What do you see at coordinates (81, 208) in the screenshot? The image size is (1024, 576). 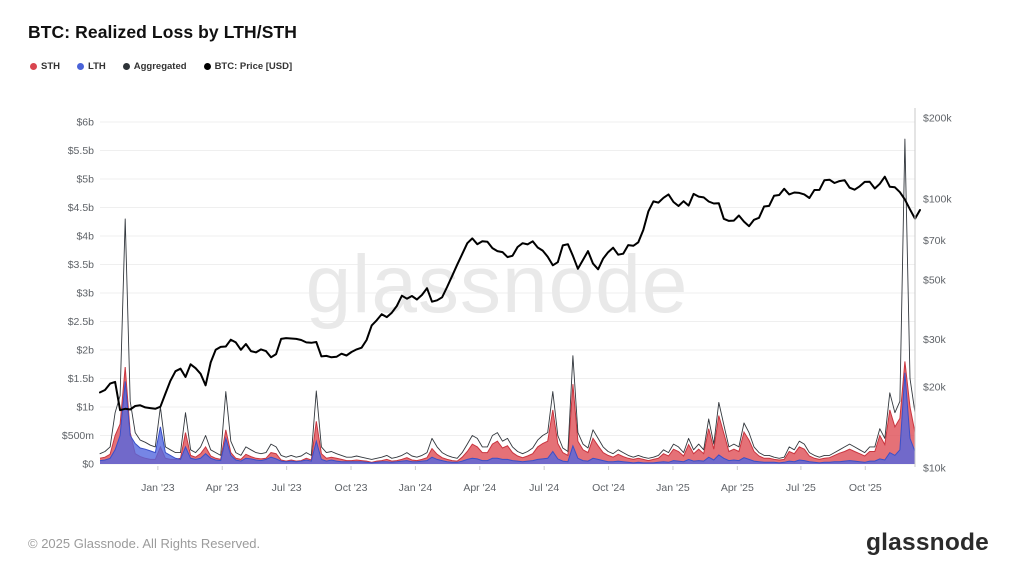 I see `y-axis-label-left: $4.5b` at bounding box center [81, 208].